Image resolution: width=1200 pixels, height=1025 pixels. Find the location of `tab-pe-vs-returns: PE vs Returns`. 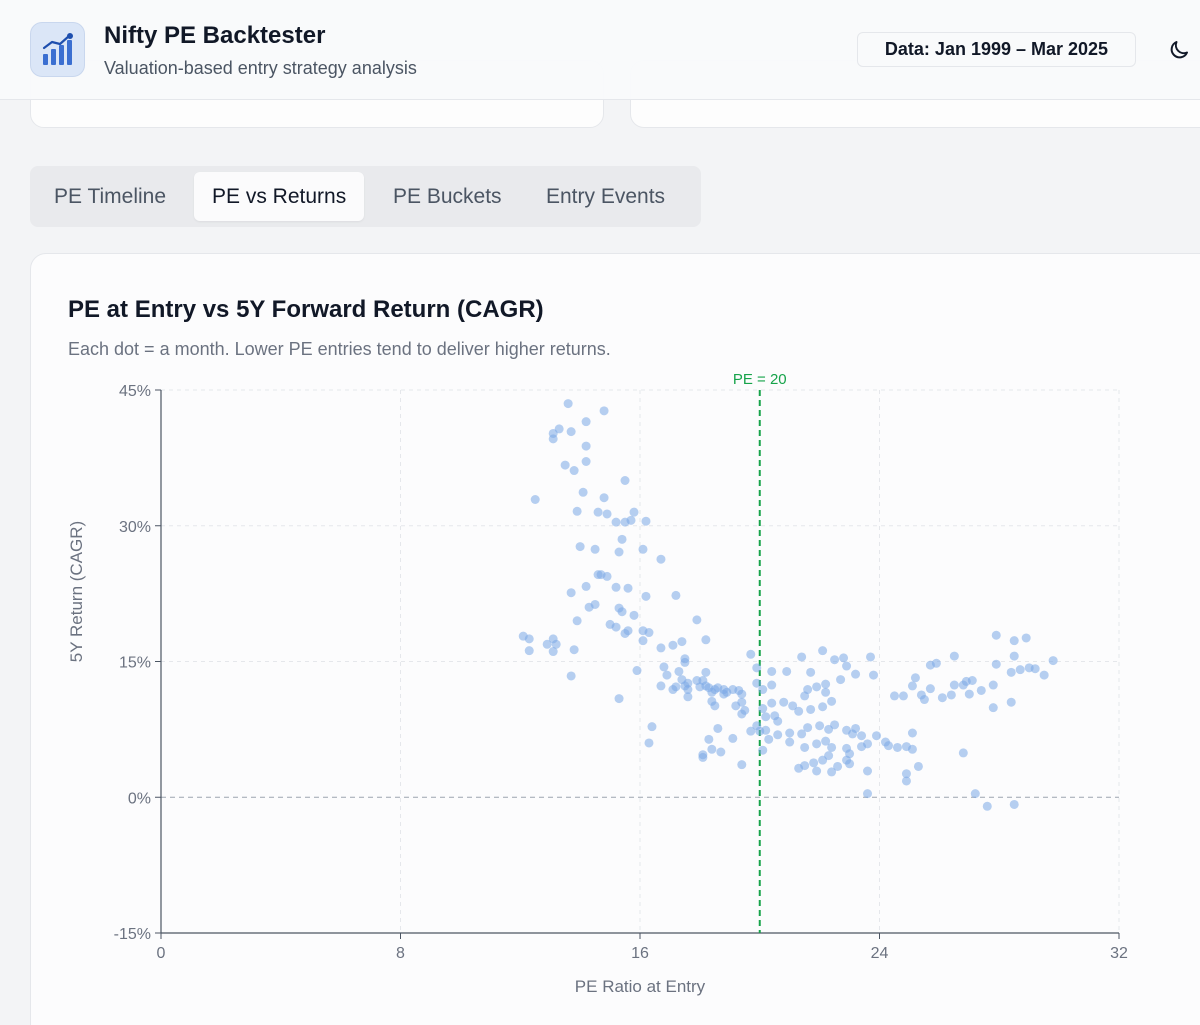

tab-pe-vs-returns: PE vs Returns is located at coordinates (279, 196).